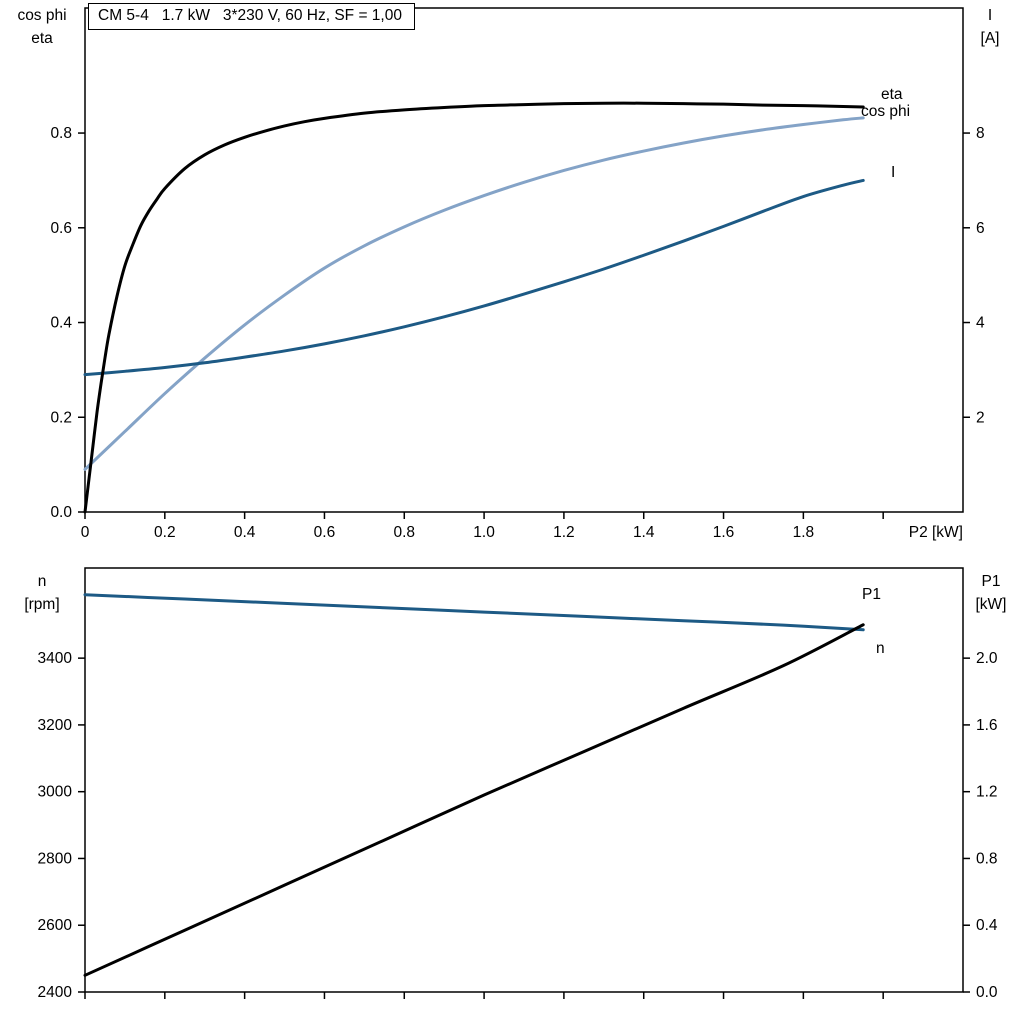 This screenshot has height=1024, width=1024. I want to click on right-tick-label: 2.0, so click(987, 658).